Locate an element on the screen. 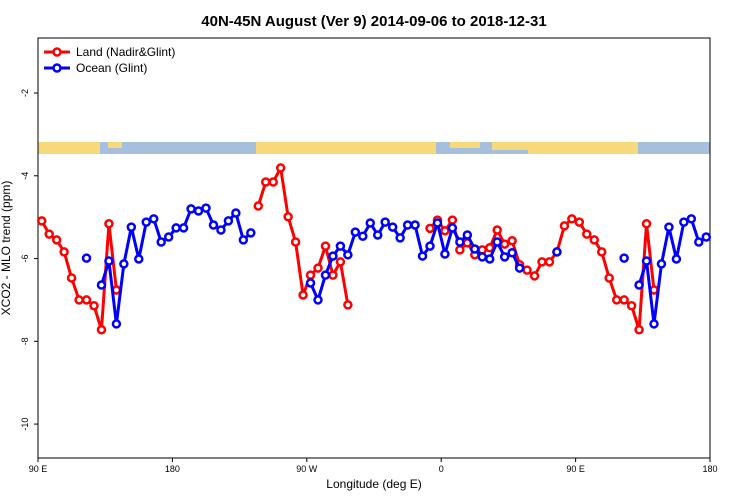  x-axis-label: Longitude (deg E) is located at coordinates (373, 484).